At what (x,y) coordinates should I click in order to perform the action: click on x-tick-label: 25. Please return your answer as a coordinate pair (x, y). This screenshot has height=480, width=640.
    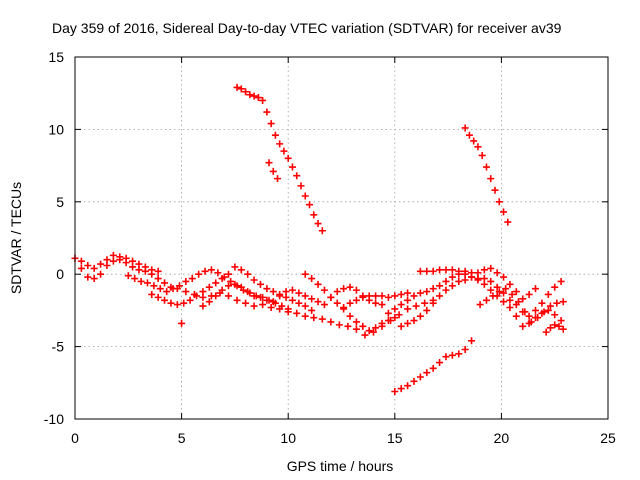
    Looking at the image, I should click on (608, 438).